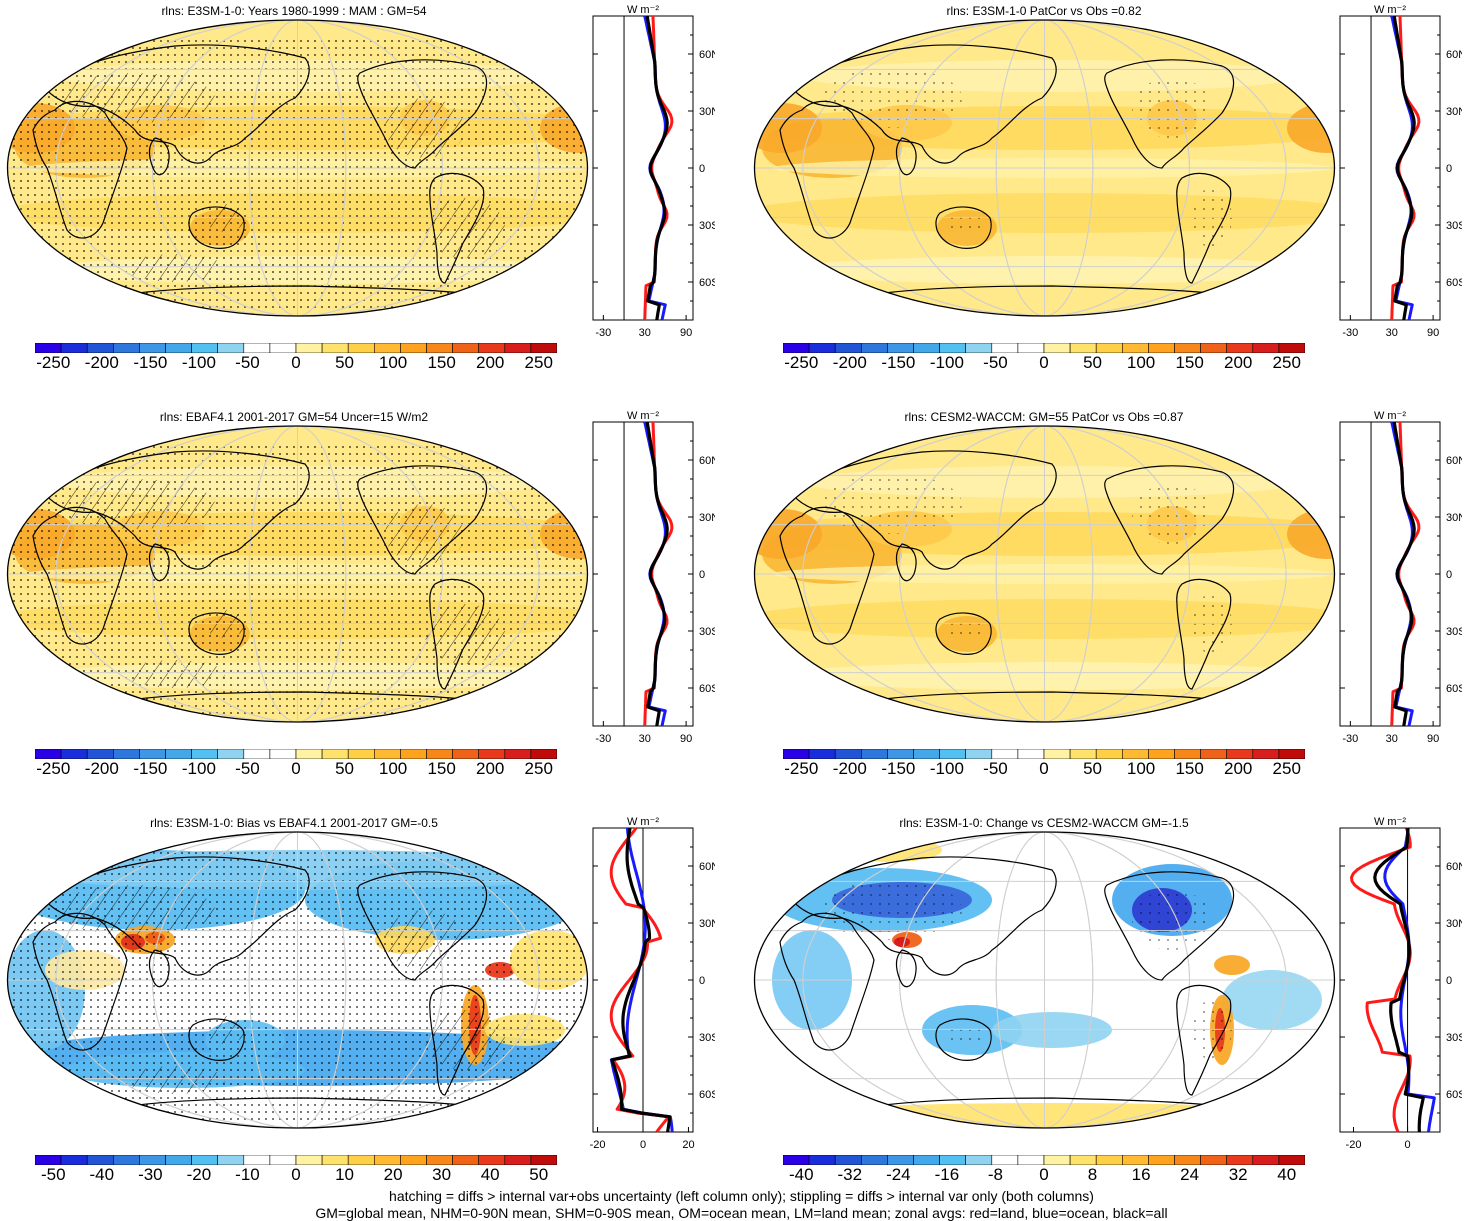 The height and width of the screenshot is (1221, 1483). Describe the element at coordinates (490, 362) in the screenshot. I see `colorbar-tick-label: 200` at that location.